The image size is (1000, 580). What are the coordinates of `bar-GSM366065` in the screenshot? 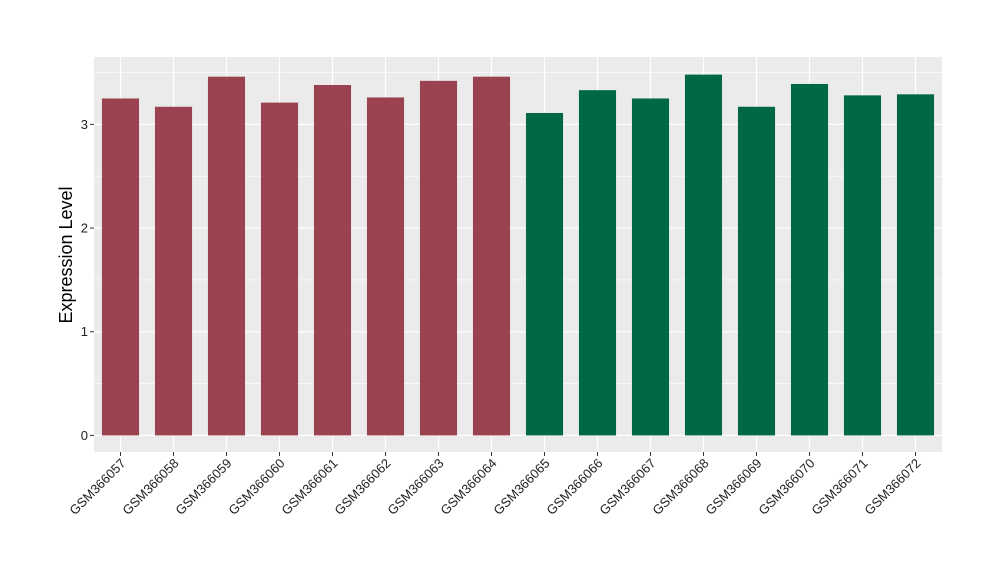 It's located at (544, 274).